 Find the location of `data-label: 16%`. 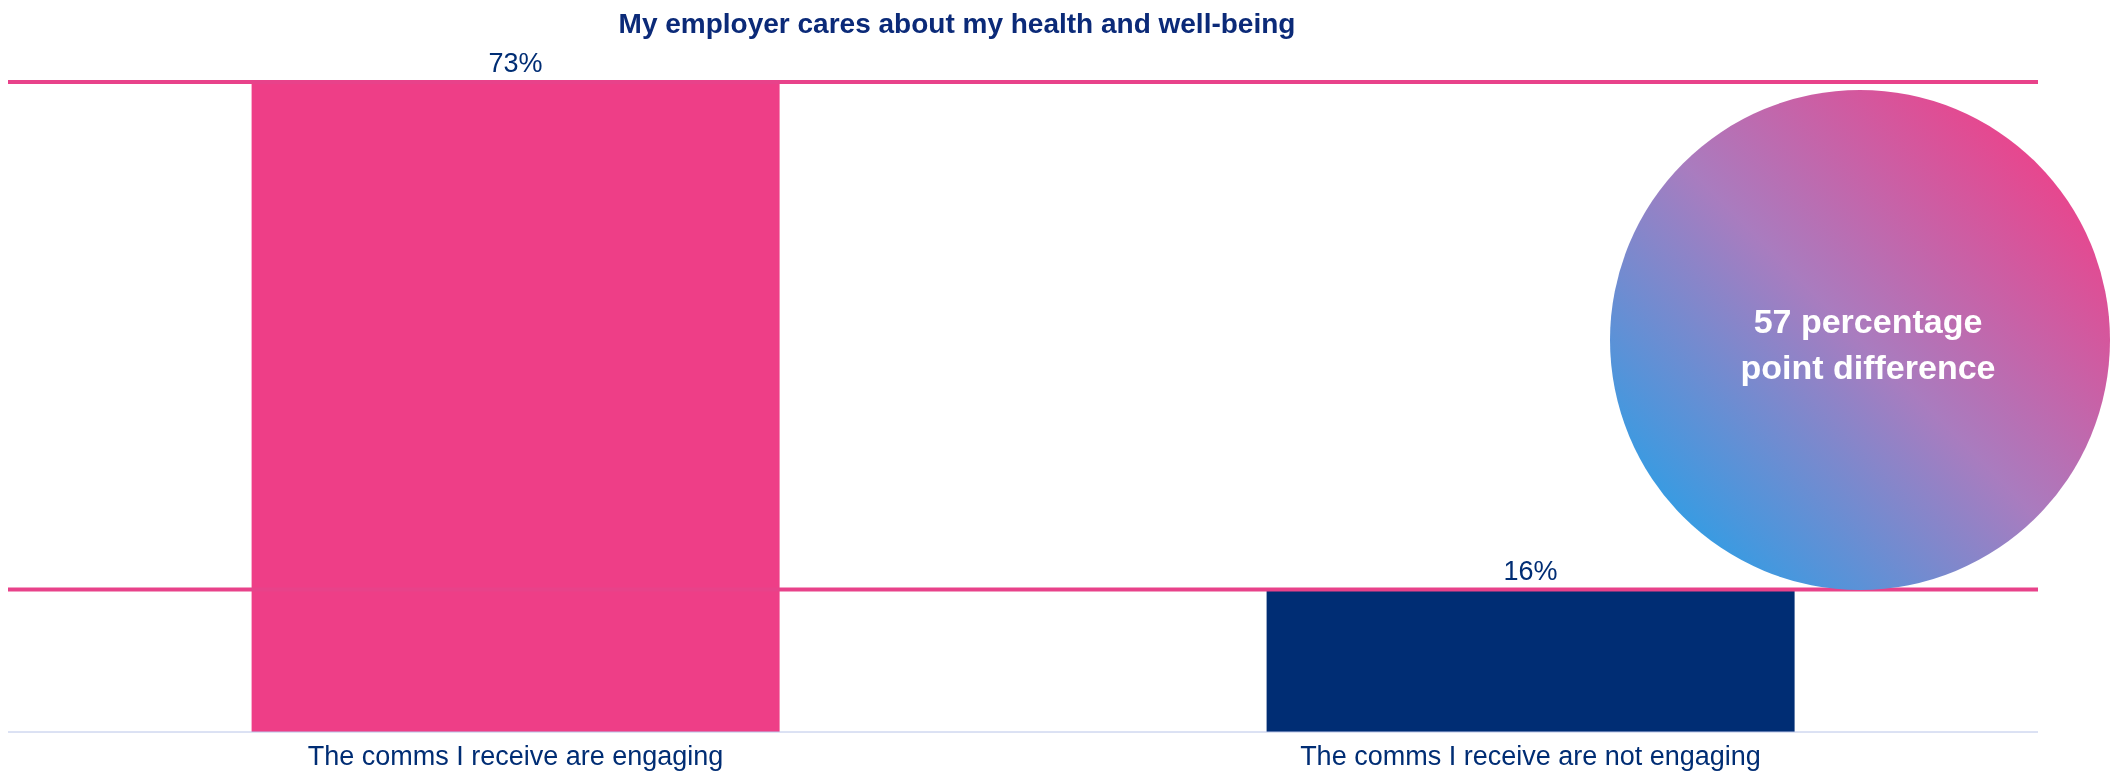

data-label: 16% is located at coordinates (1530, 570).